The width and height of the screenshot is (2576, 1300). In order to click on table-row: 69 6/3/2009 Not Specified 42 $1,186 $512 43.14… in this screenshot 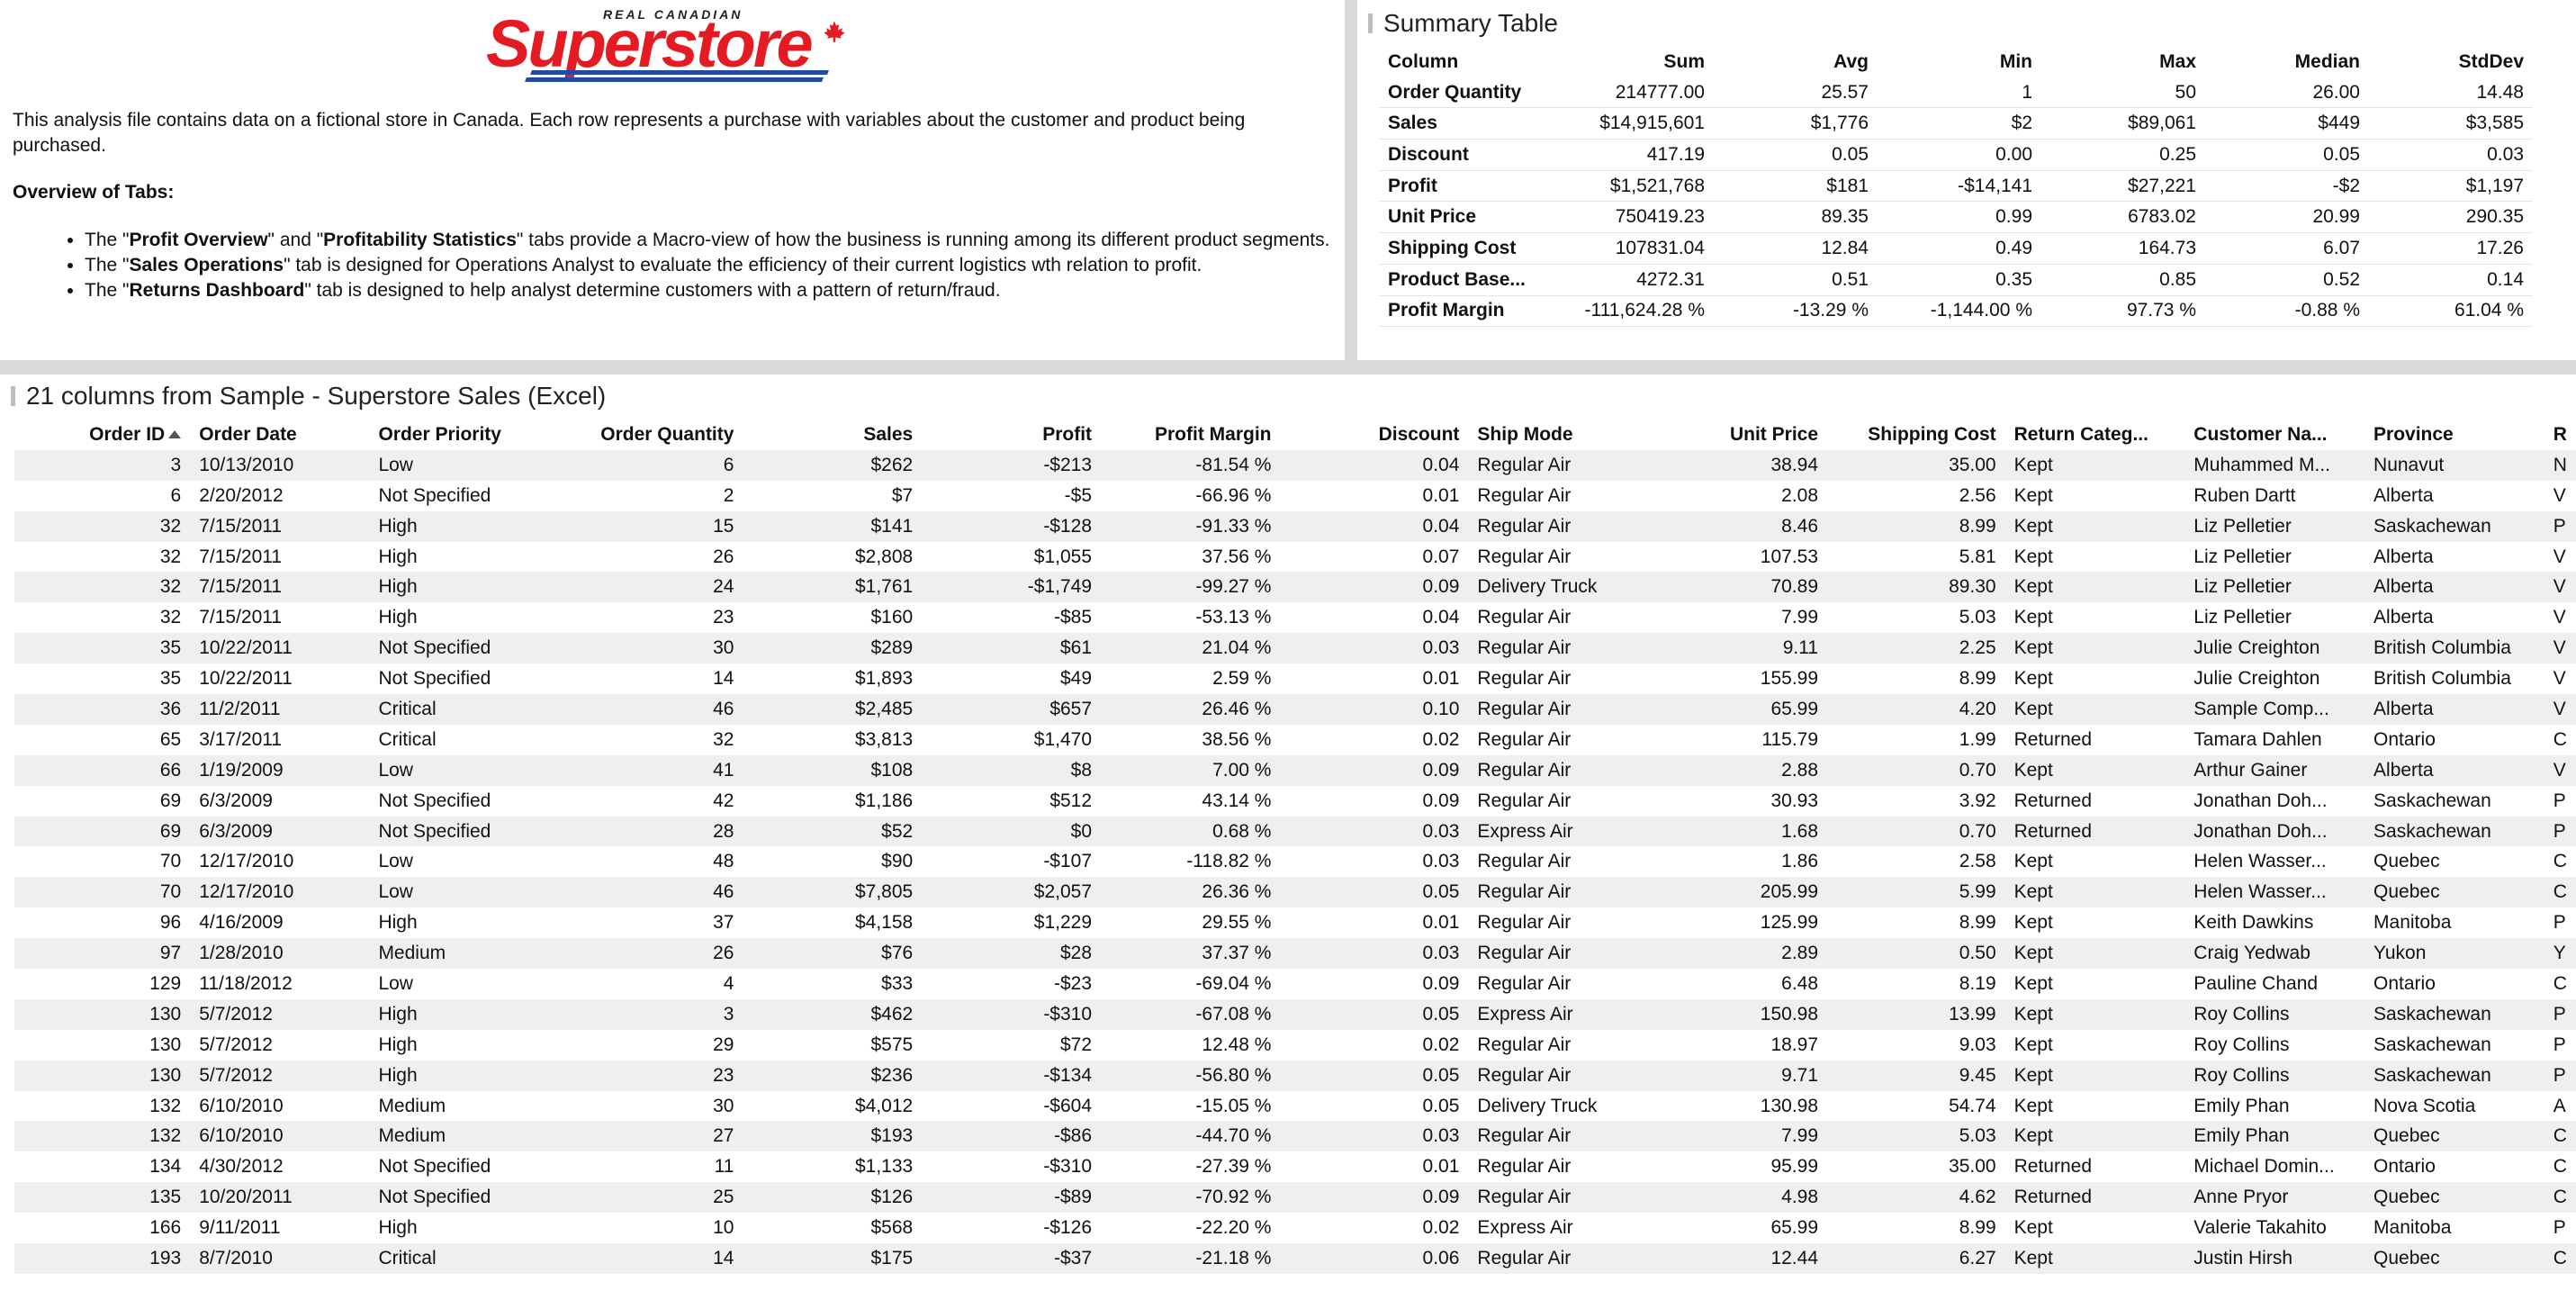, I will do `click(1295, 801)`.